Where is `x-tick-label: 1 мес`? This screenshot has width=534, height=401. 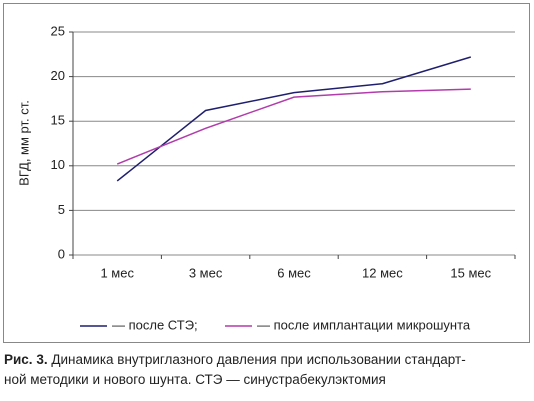 x-tick-label: 1 мес is located at coordinates (117, 272).